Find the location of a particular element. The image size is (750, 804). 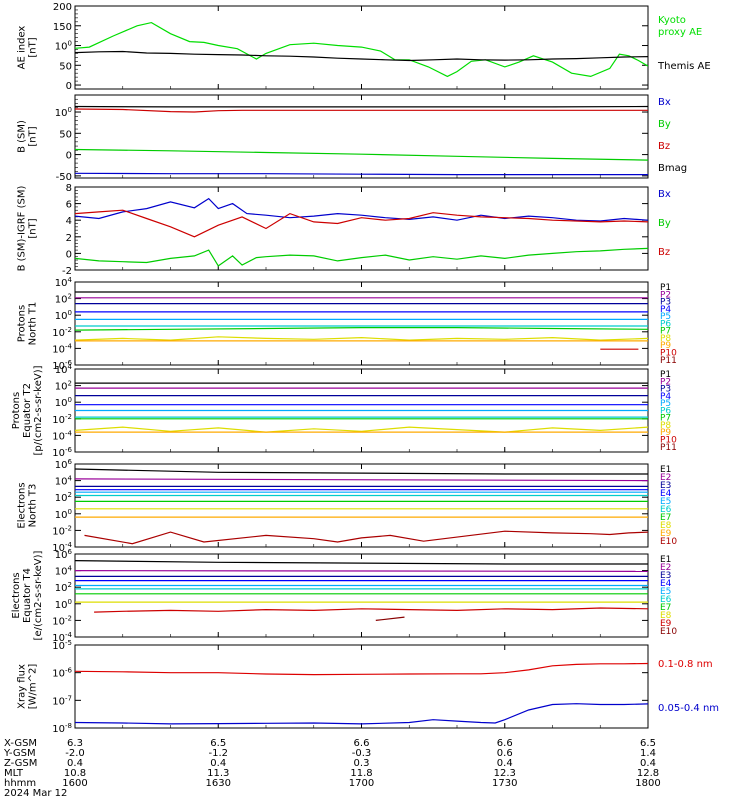

series-line-0-05-0-4-nm is located at coordinates (361, 714).